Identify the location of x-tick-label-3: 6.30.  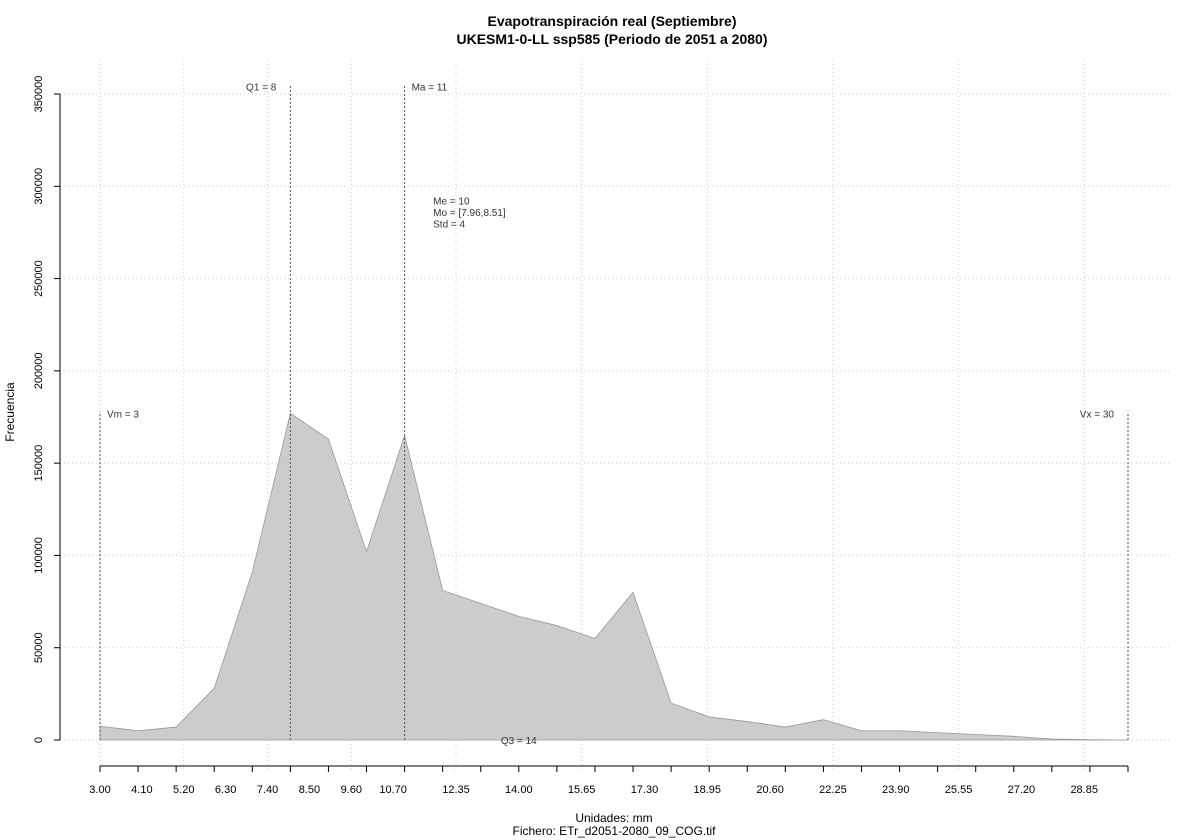
(225, 790).